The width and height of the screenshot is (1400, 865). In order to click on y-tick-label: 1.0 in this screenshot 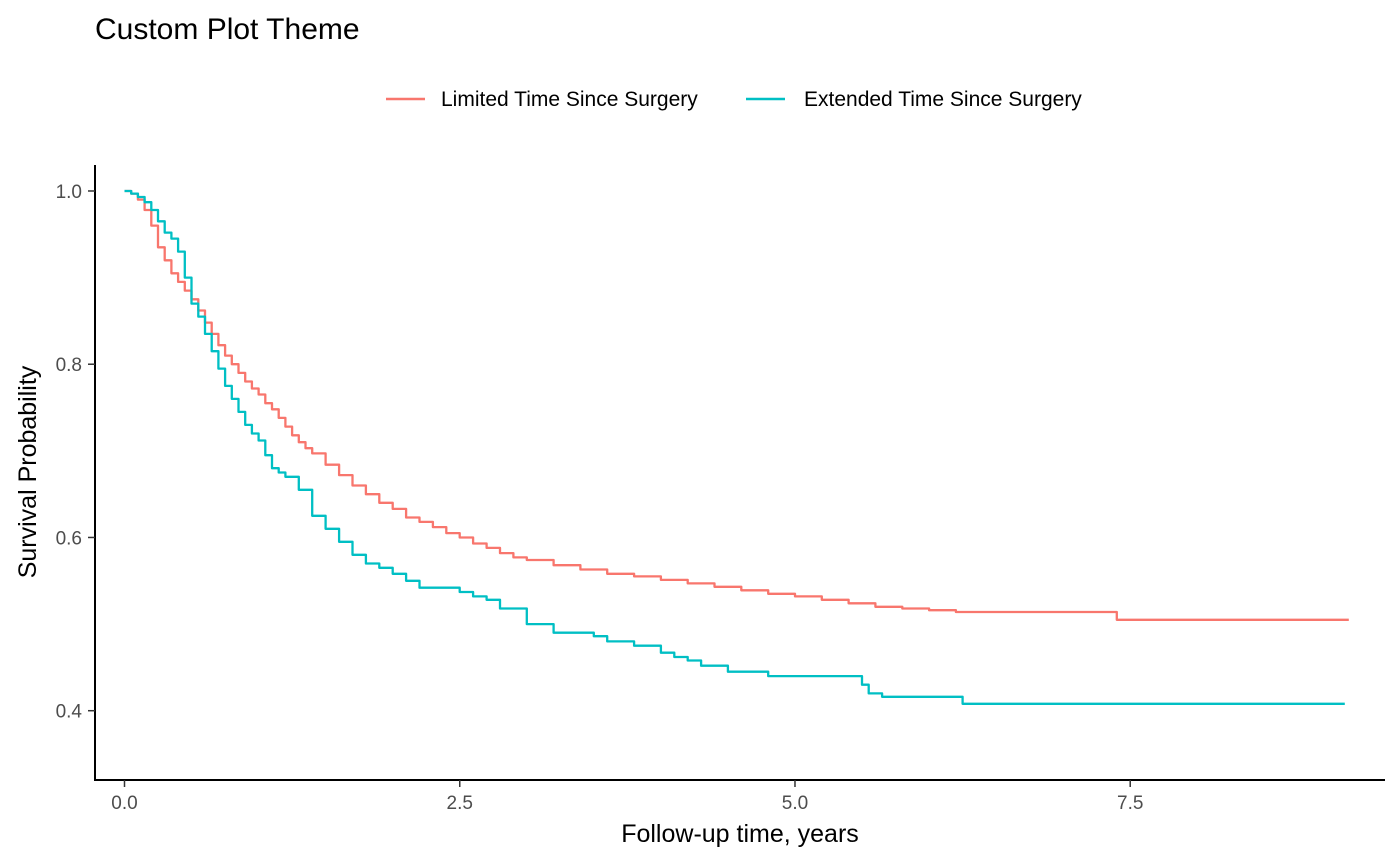, I will do `click(69, 192)`.